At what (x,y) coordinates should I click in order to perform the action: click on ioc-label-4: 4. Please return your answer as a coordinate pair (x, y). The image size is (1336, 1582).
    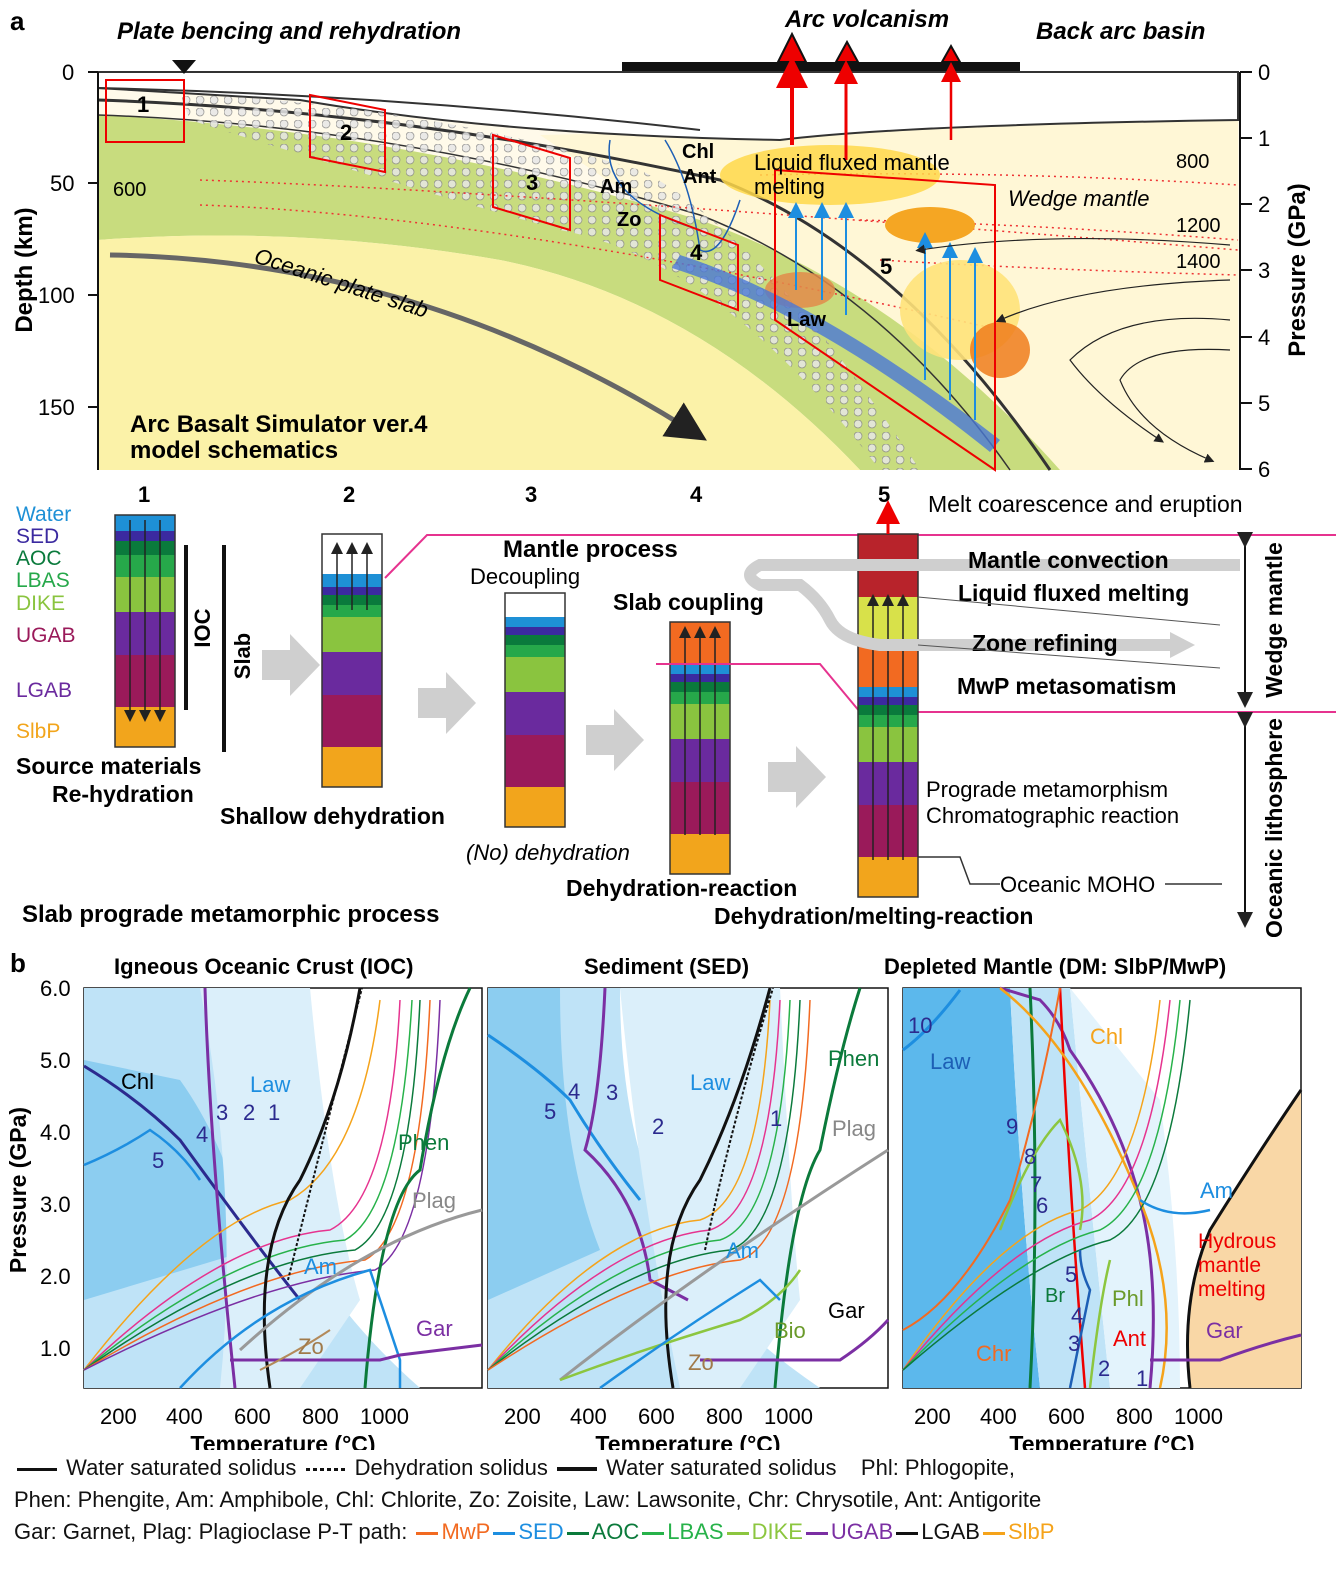
    Looking at the image, I should click on (202, 1134).